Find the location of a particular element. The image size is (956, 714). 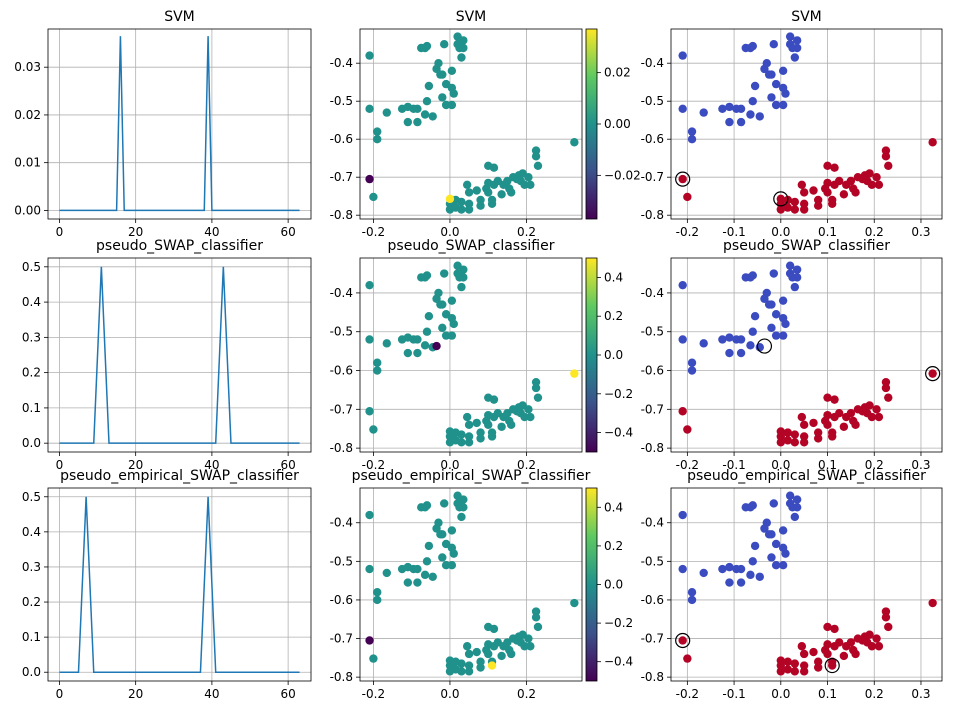

y-tick-label: -0.5 is located at coordinates (341, 561).